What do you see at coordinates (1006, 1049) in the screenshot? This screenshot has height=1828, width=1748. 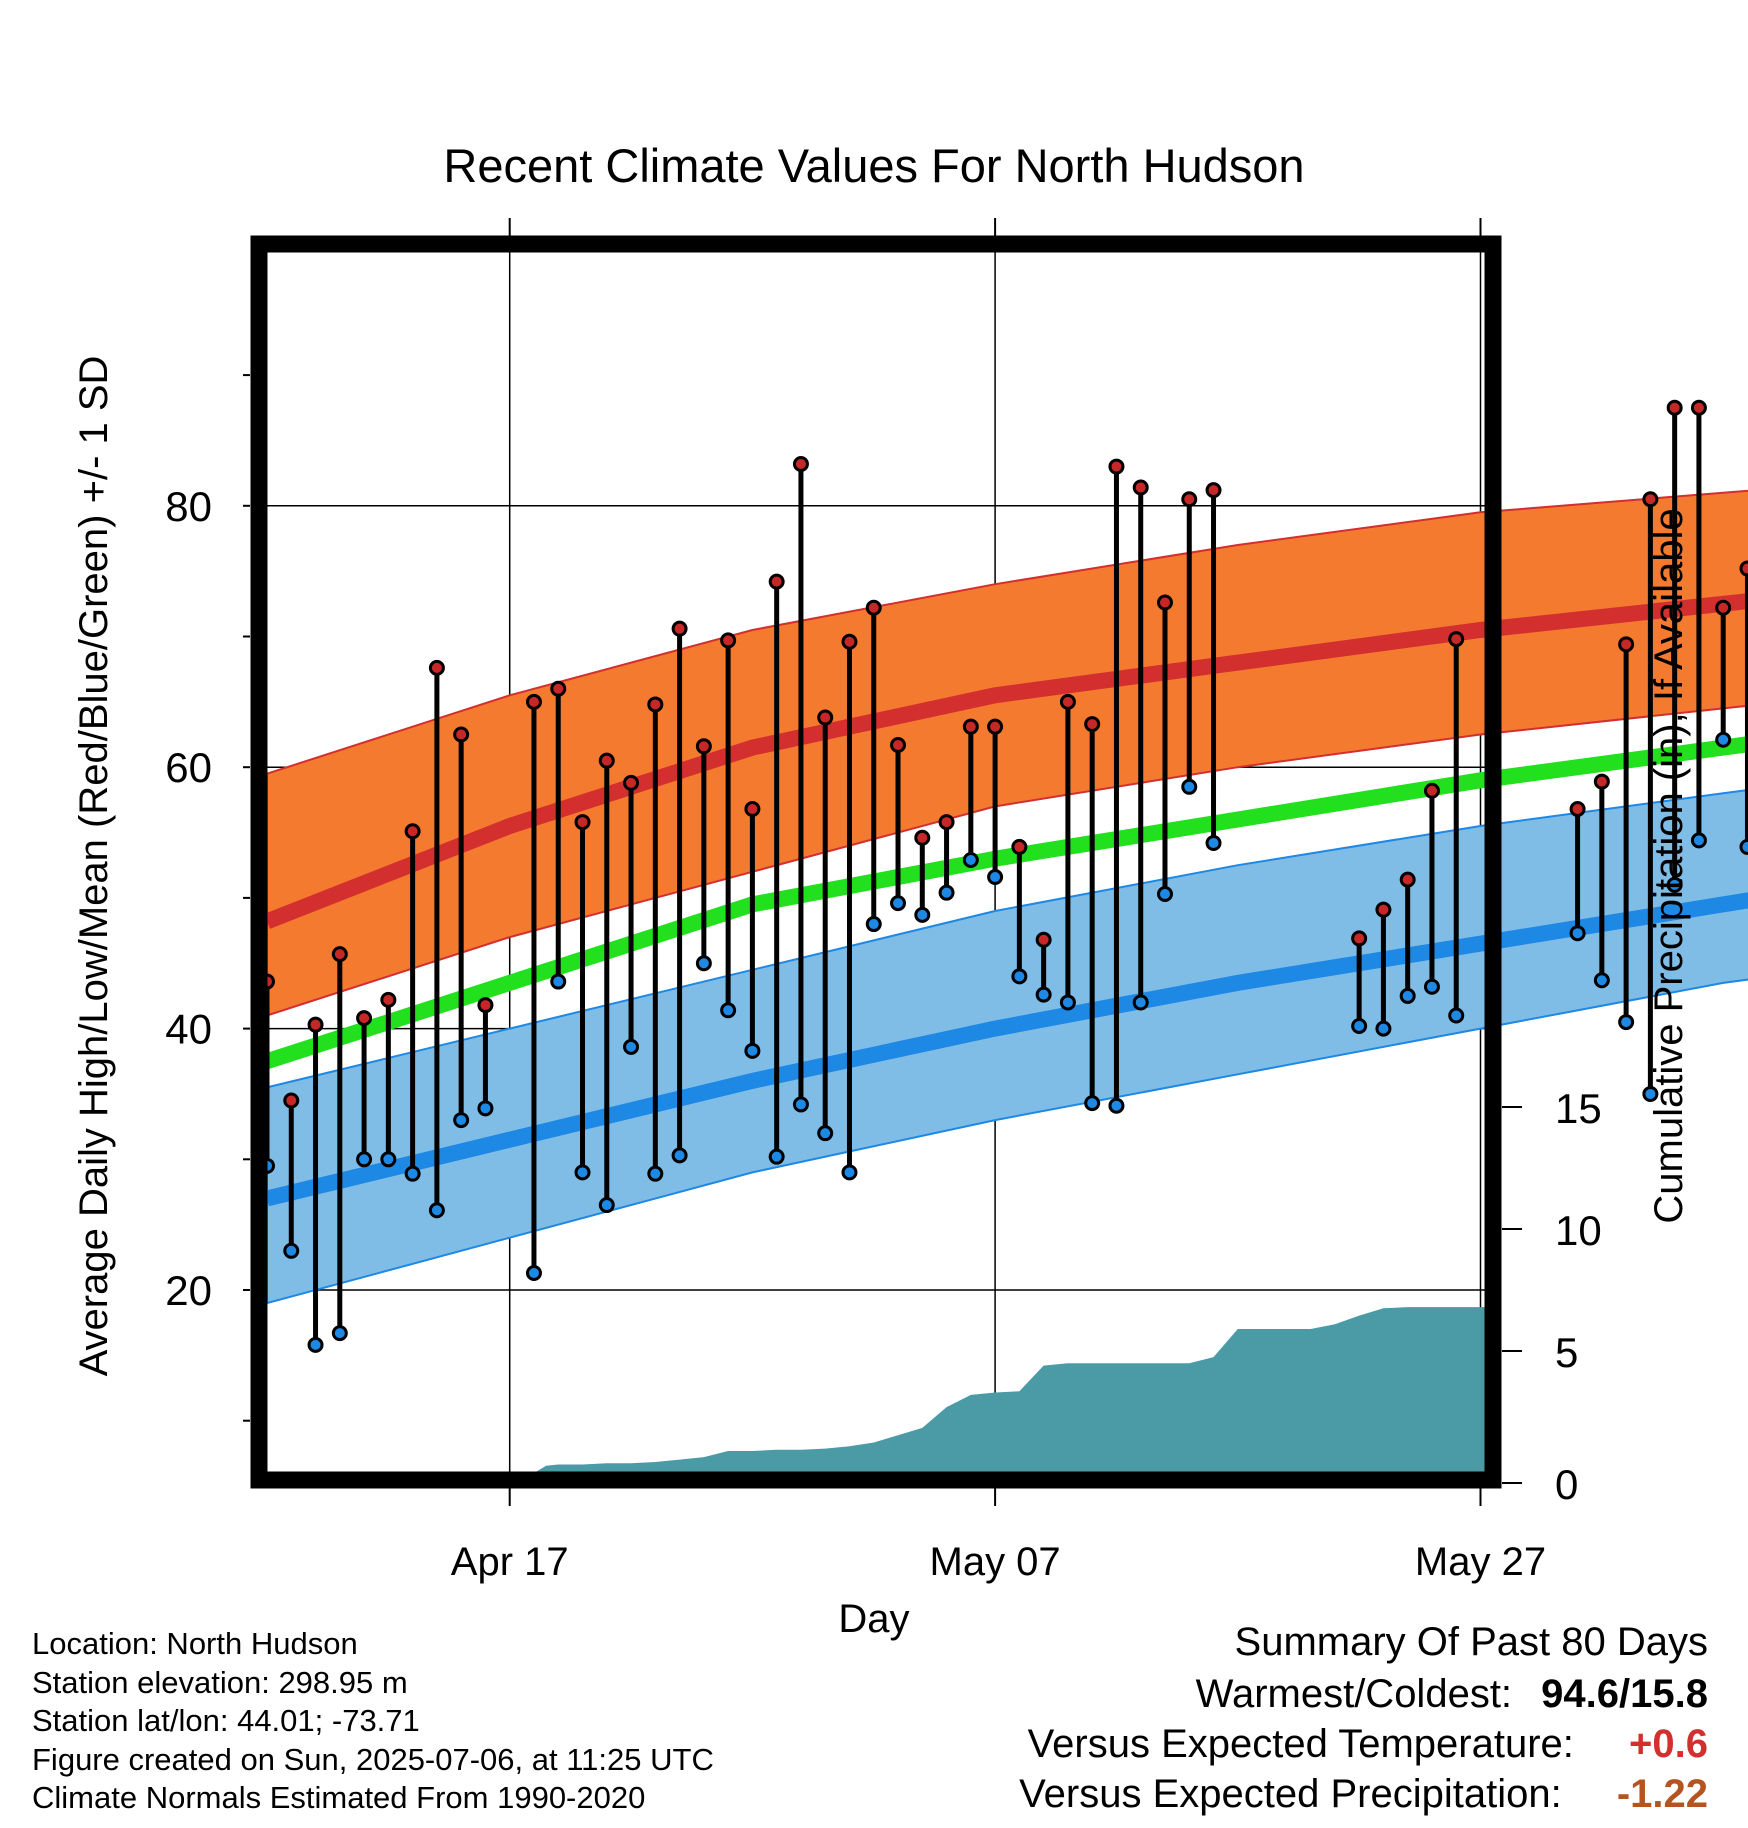 I see `mean-low-line` at bounding box center [1006, 1049].